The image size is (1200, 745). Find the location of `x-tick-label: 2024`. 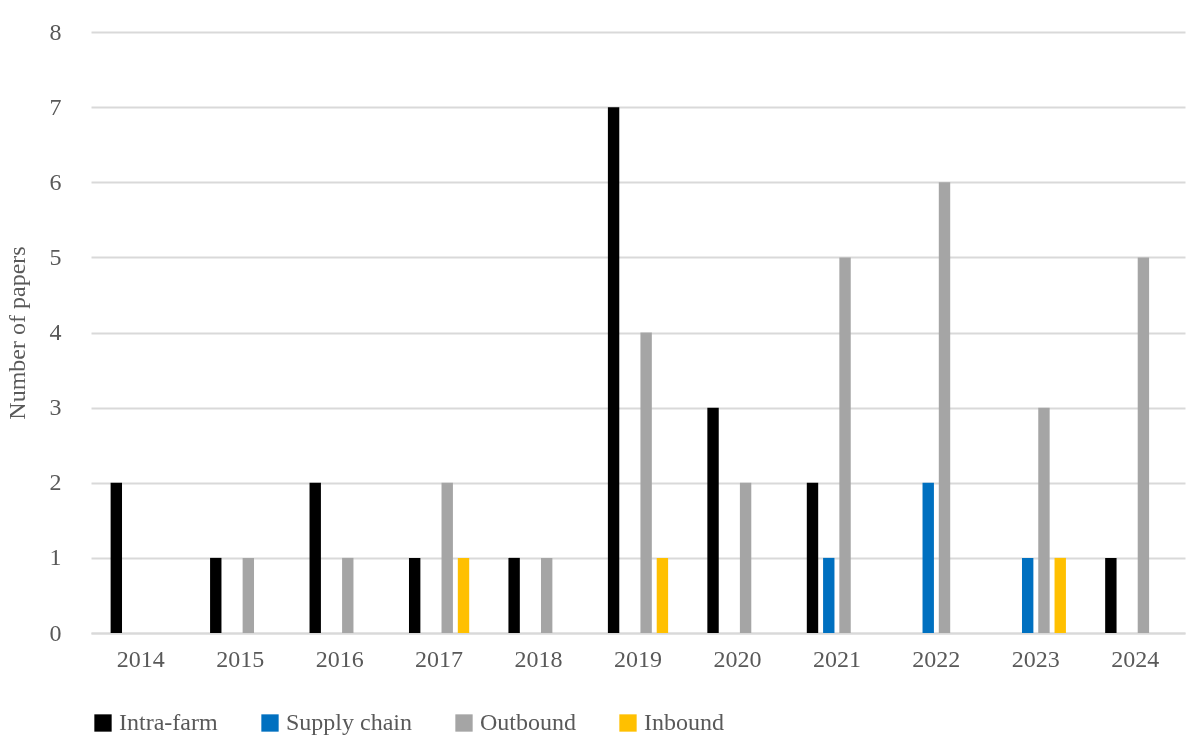

x-tick-label: 2024 is located at coordinates (1135, 658).